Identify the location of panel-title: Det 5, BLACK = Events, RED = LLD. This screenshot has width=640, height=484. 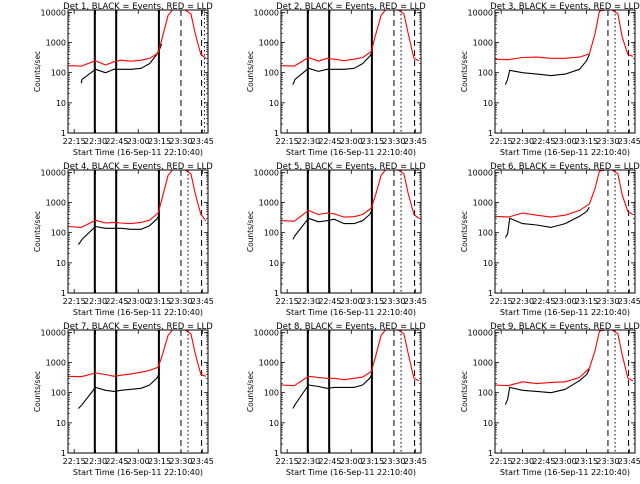
(351, 167).